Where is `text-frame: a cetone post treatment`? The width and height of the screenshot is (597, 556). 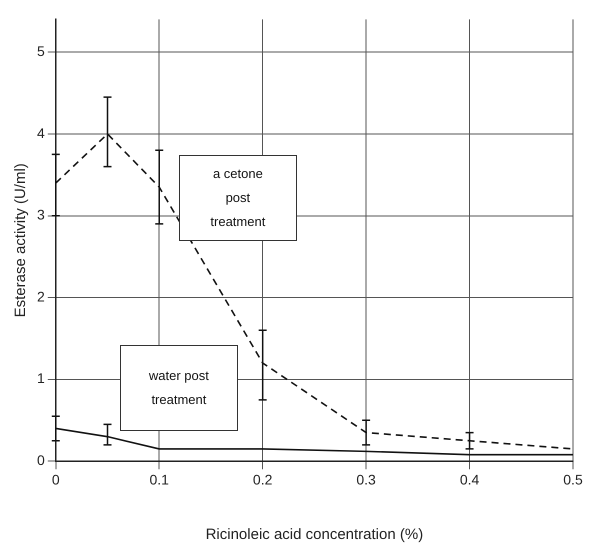 text-frame: a cetone post treatment is located at coordinates (237, 198).